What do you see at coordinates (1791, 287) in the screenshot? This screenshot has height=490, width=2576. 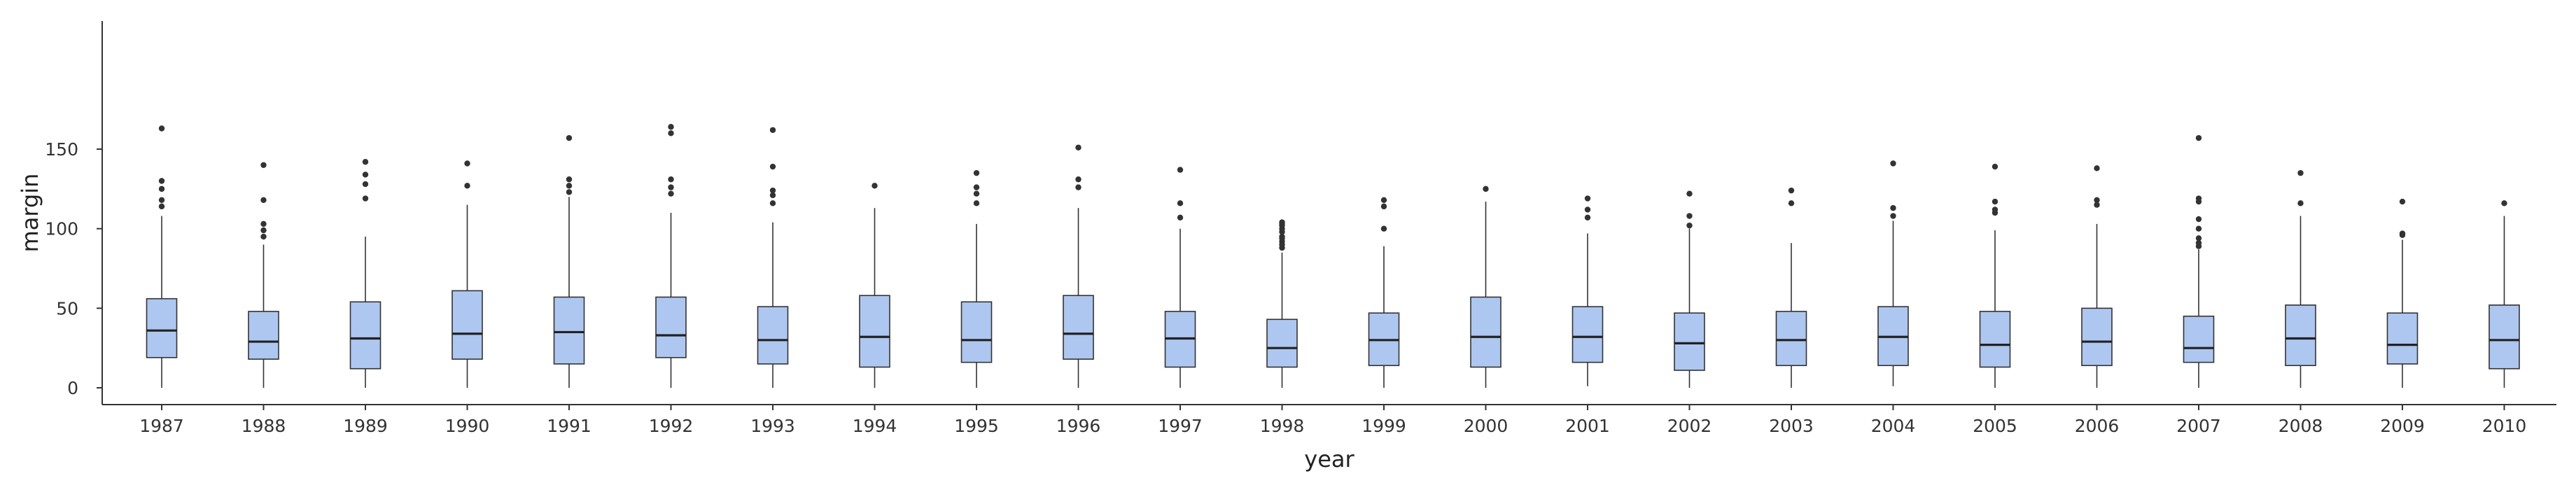 I see `box-2003` at bounding box center [1791, 287].